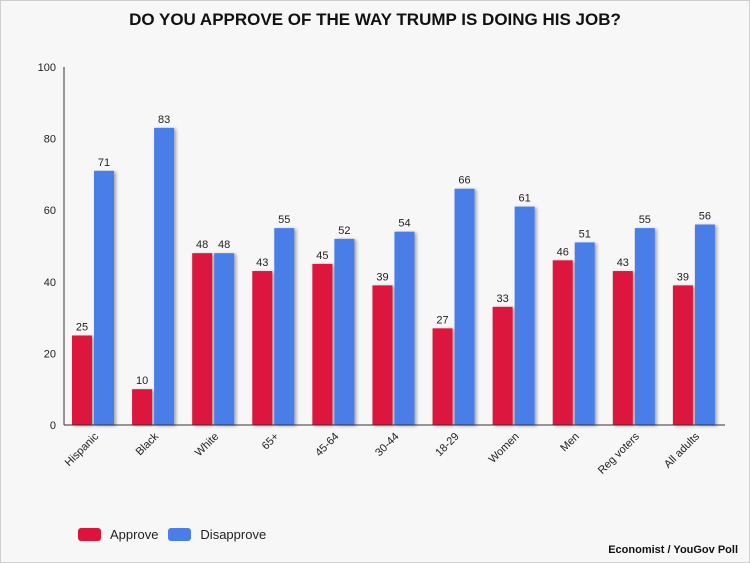  Describe the element at coordinates (503, 299) in the screenshot. I see `data-label: 33` at that location.